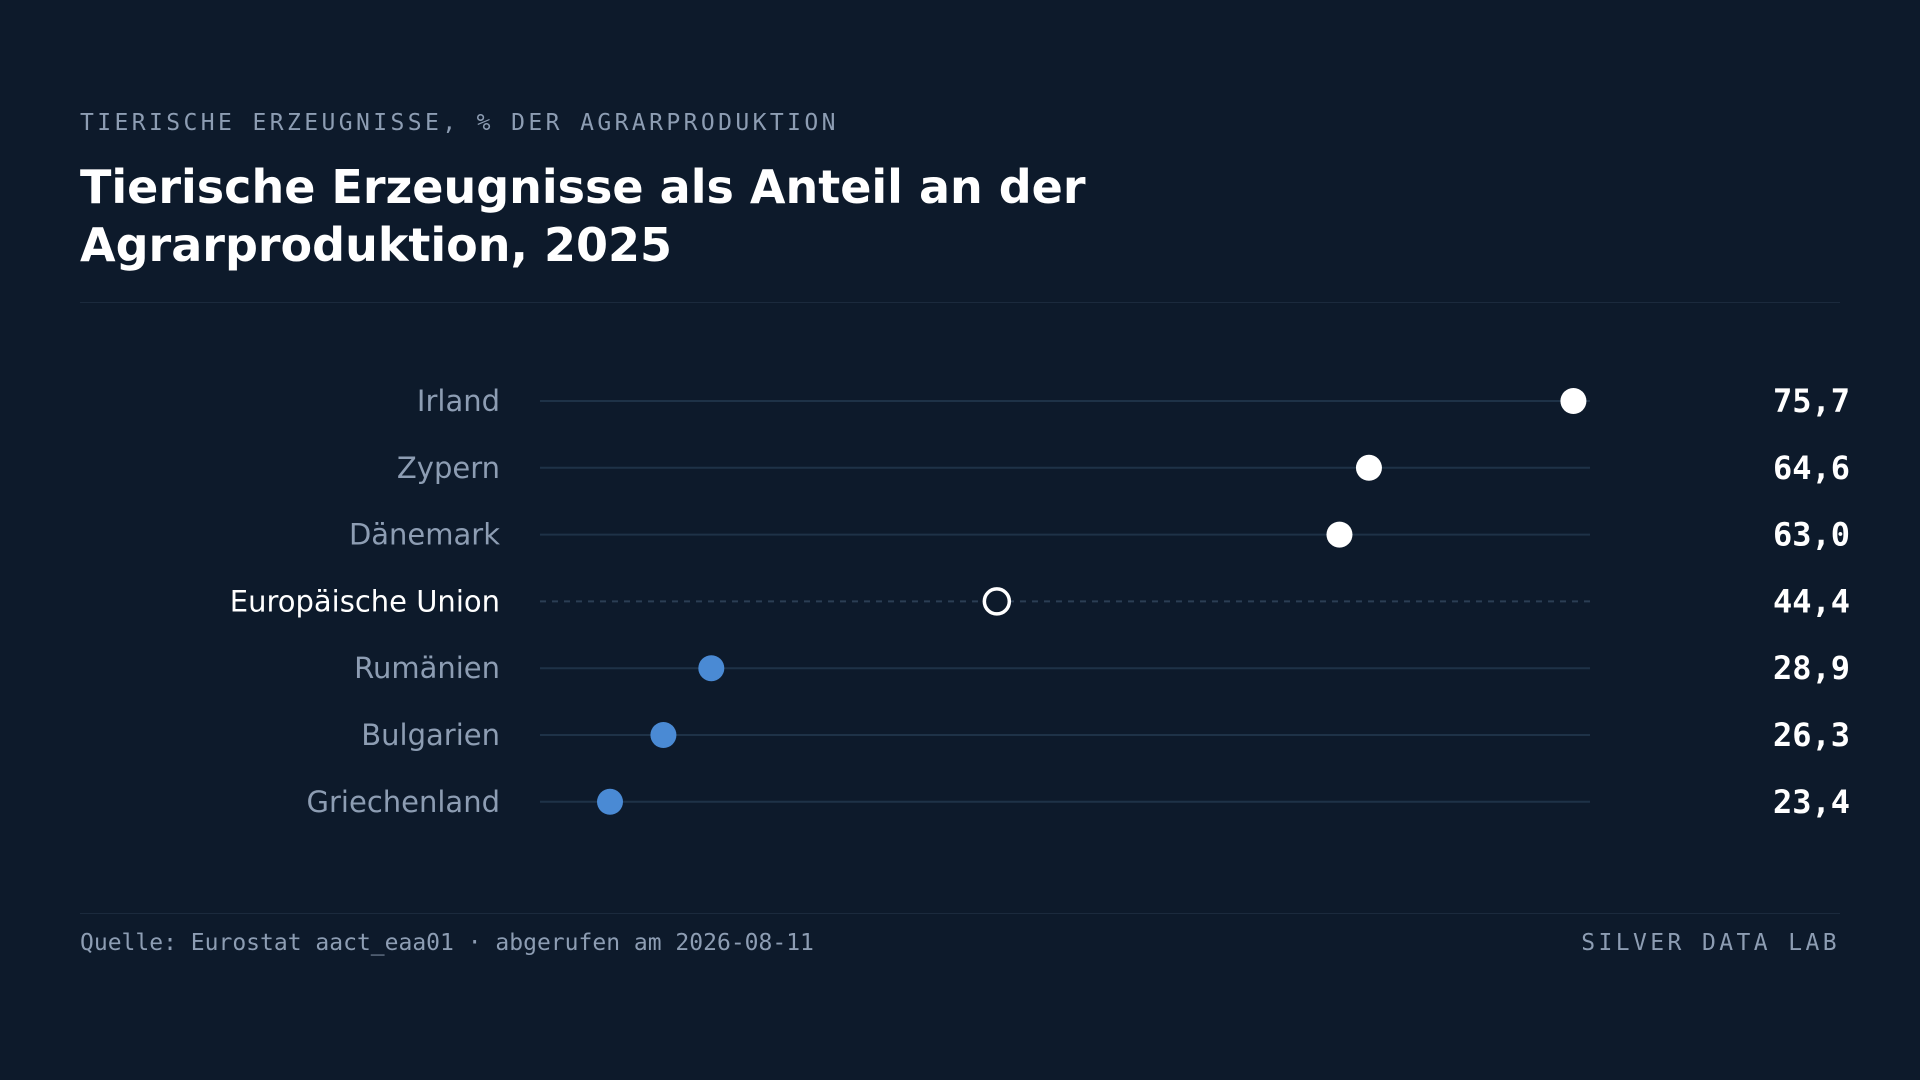  Describe the element at coordinates (1811, 401) in the screenshot. I see `value-label: 75,7` at that location.